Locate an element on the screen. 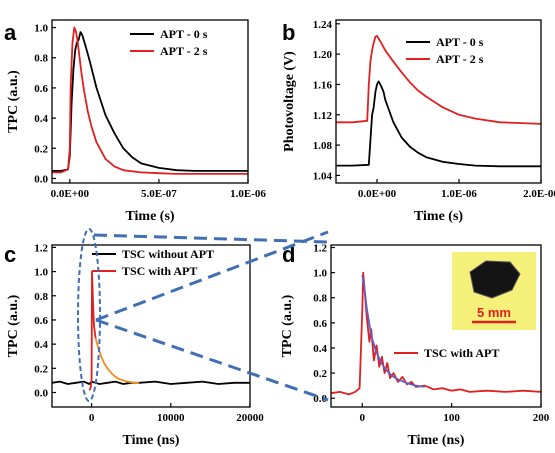 This screenshot has width=555, height=453. y-axis-label: Photovoltage (V) is located at coordinates (289, 101).